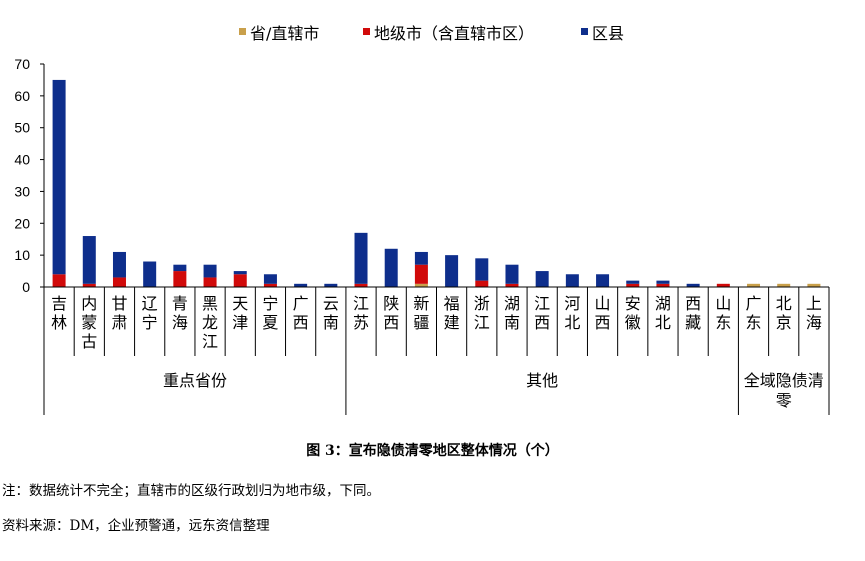 Image resolution: width=865 pixels, height=561 pixels. I want to click on category-label: 内蒙古, so click(89, 322).